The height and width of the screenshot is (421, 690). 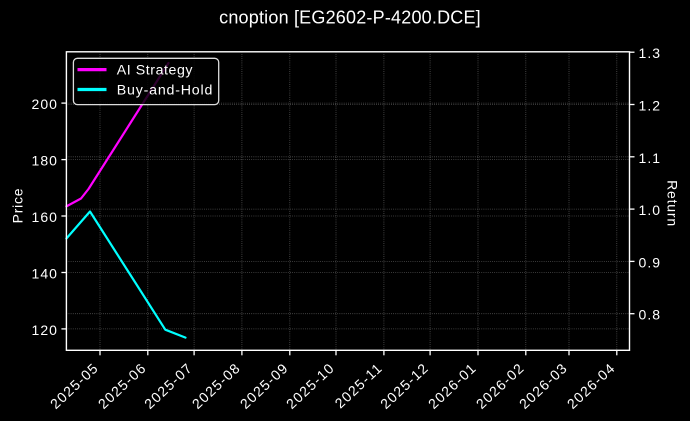 What do you see at coordinates (650, 210) in the screenshot?
I see `svg-text: 1.0` at bounding box center [650, 210].